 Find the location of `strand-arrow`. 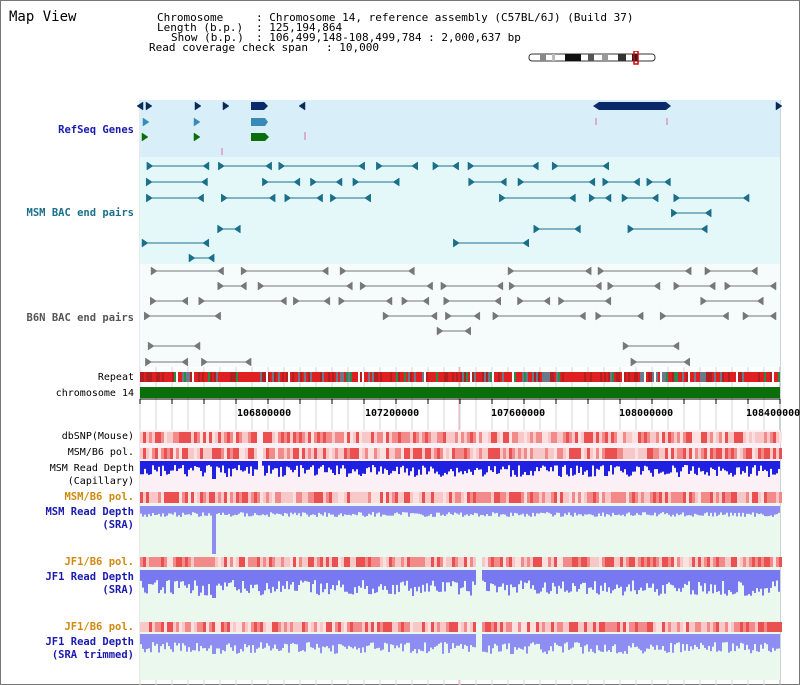

strand-arrow is located at coordinates (226, 106).